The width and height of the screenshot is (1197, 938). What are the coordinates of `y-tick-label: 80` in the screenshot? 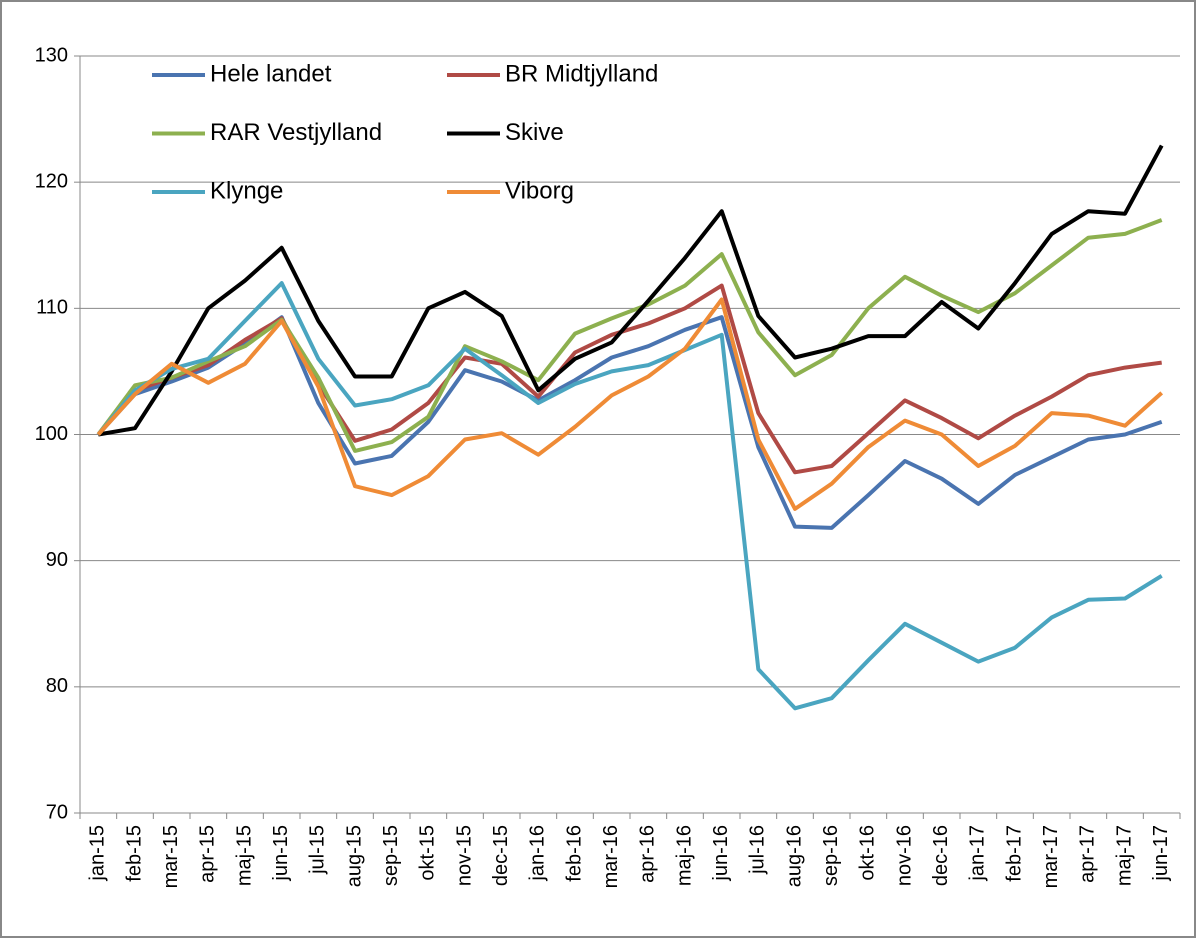 It's located at (57, 686).